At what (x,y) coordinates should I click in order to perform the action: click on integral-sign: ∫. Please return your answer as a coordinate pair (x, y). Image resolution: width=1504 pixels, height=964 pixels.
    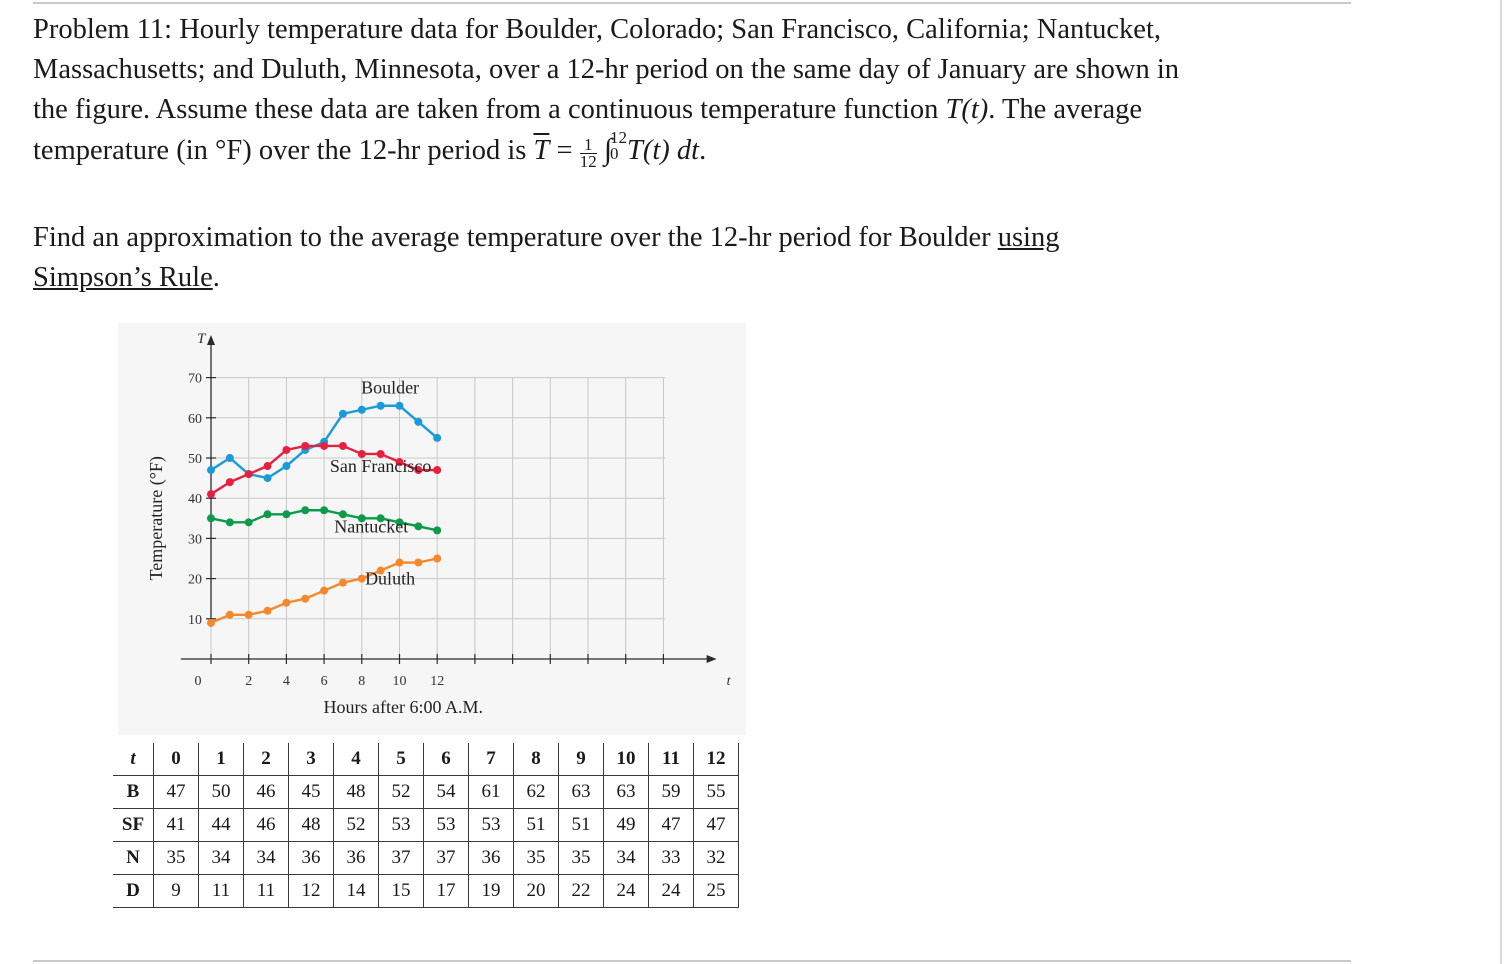
    Looking at the image, I should click on (608, 149).